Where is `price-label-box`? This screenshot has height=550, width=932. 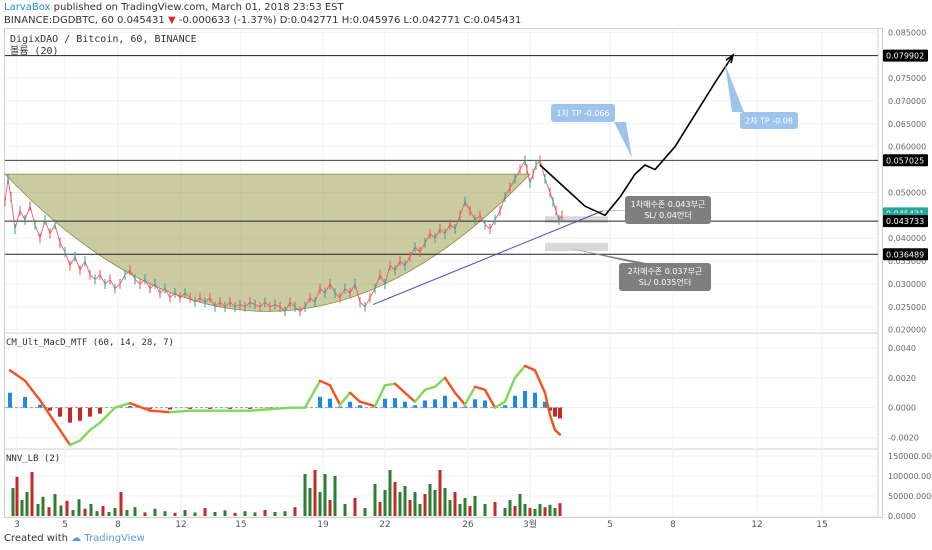 price-label-box is located at coordinates (905, 55).